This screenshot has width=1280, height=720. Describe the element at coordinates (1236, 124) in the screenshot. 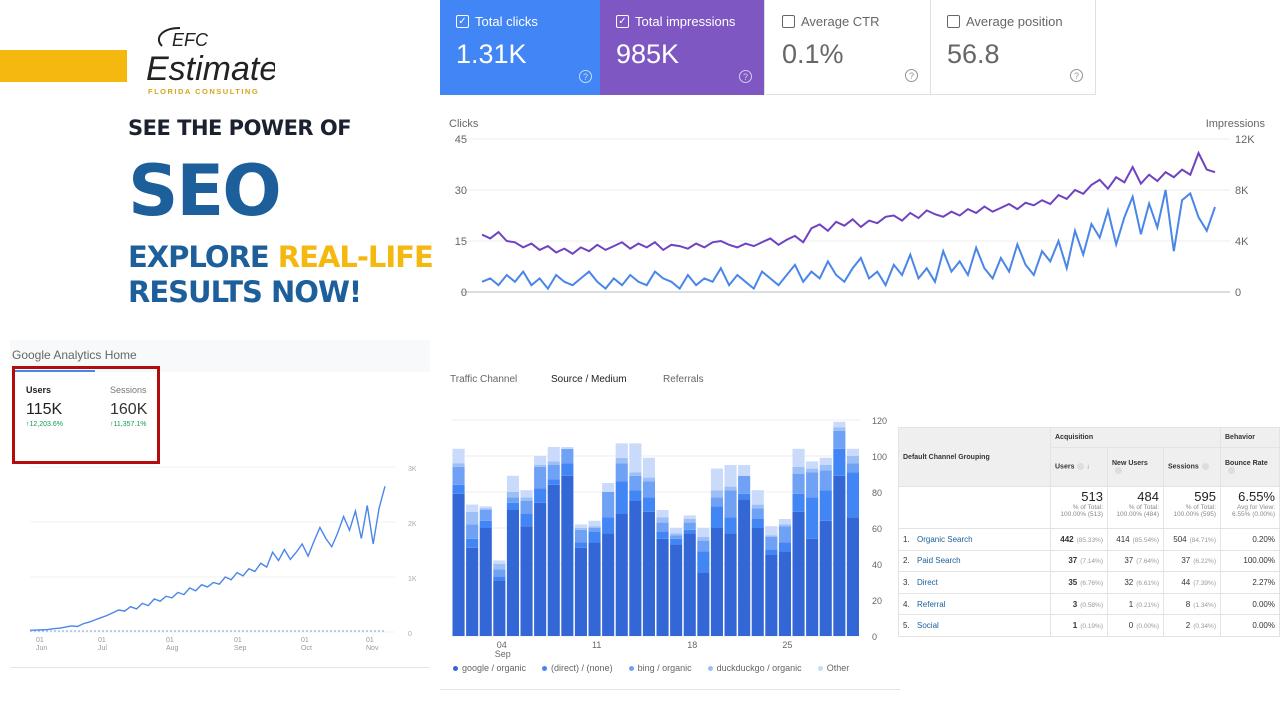

I see `y-axis-label-right: Impressions` at that location.